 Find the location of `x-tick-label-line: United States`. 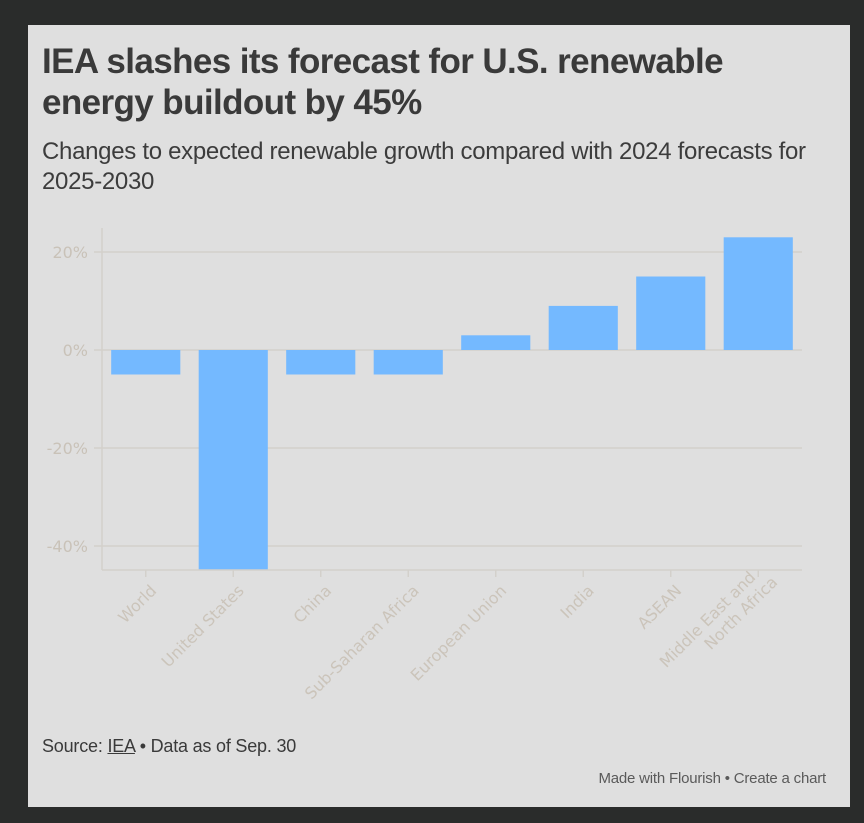

x-tick-label-line: United States is located at coordinates (203, 626).